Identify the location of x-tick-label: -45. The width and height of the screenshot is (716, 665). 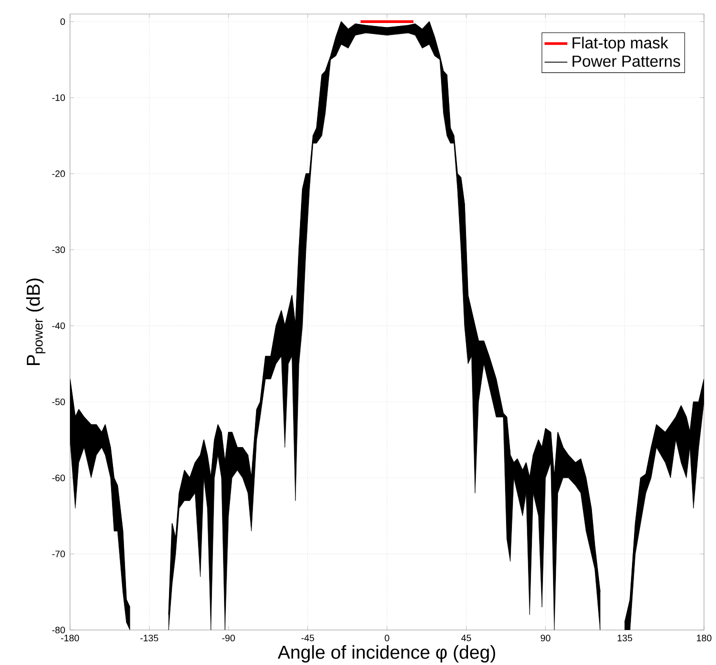
(307, 638).